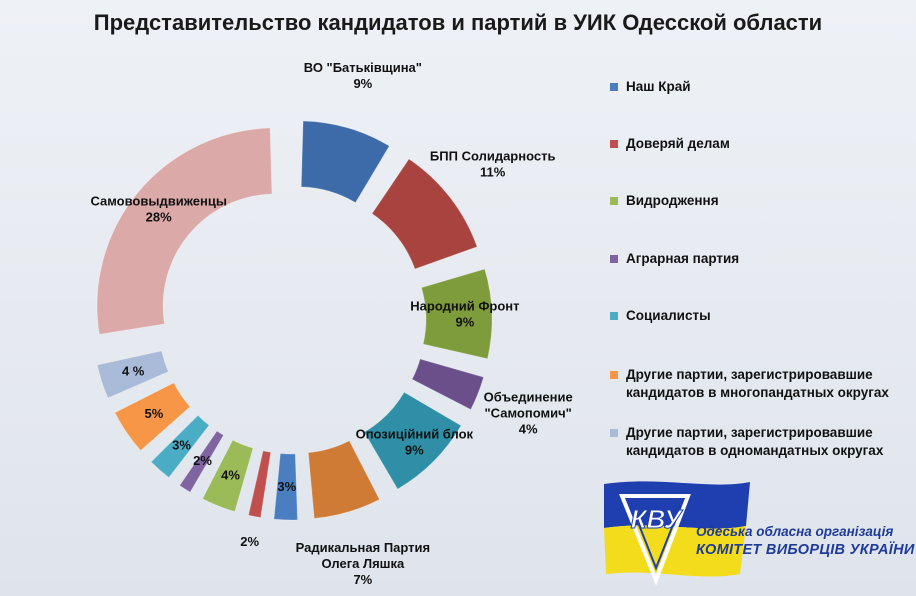 This screenshot has width=916, height=596. I want to click on legend-item: Видродження, so click(740, 201).